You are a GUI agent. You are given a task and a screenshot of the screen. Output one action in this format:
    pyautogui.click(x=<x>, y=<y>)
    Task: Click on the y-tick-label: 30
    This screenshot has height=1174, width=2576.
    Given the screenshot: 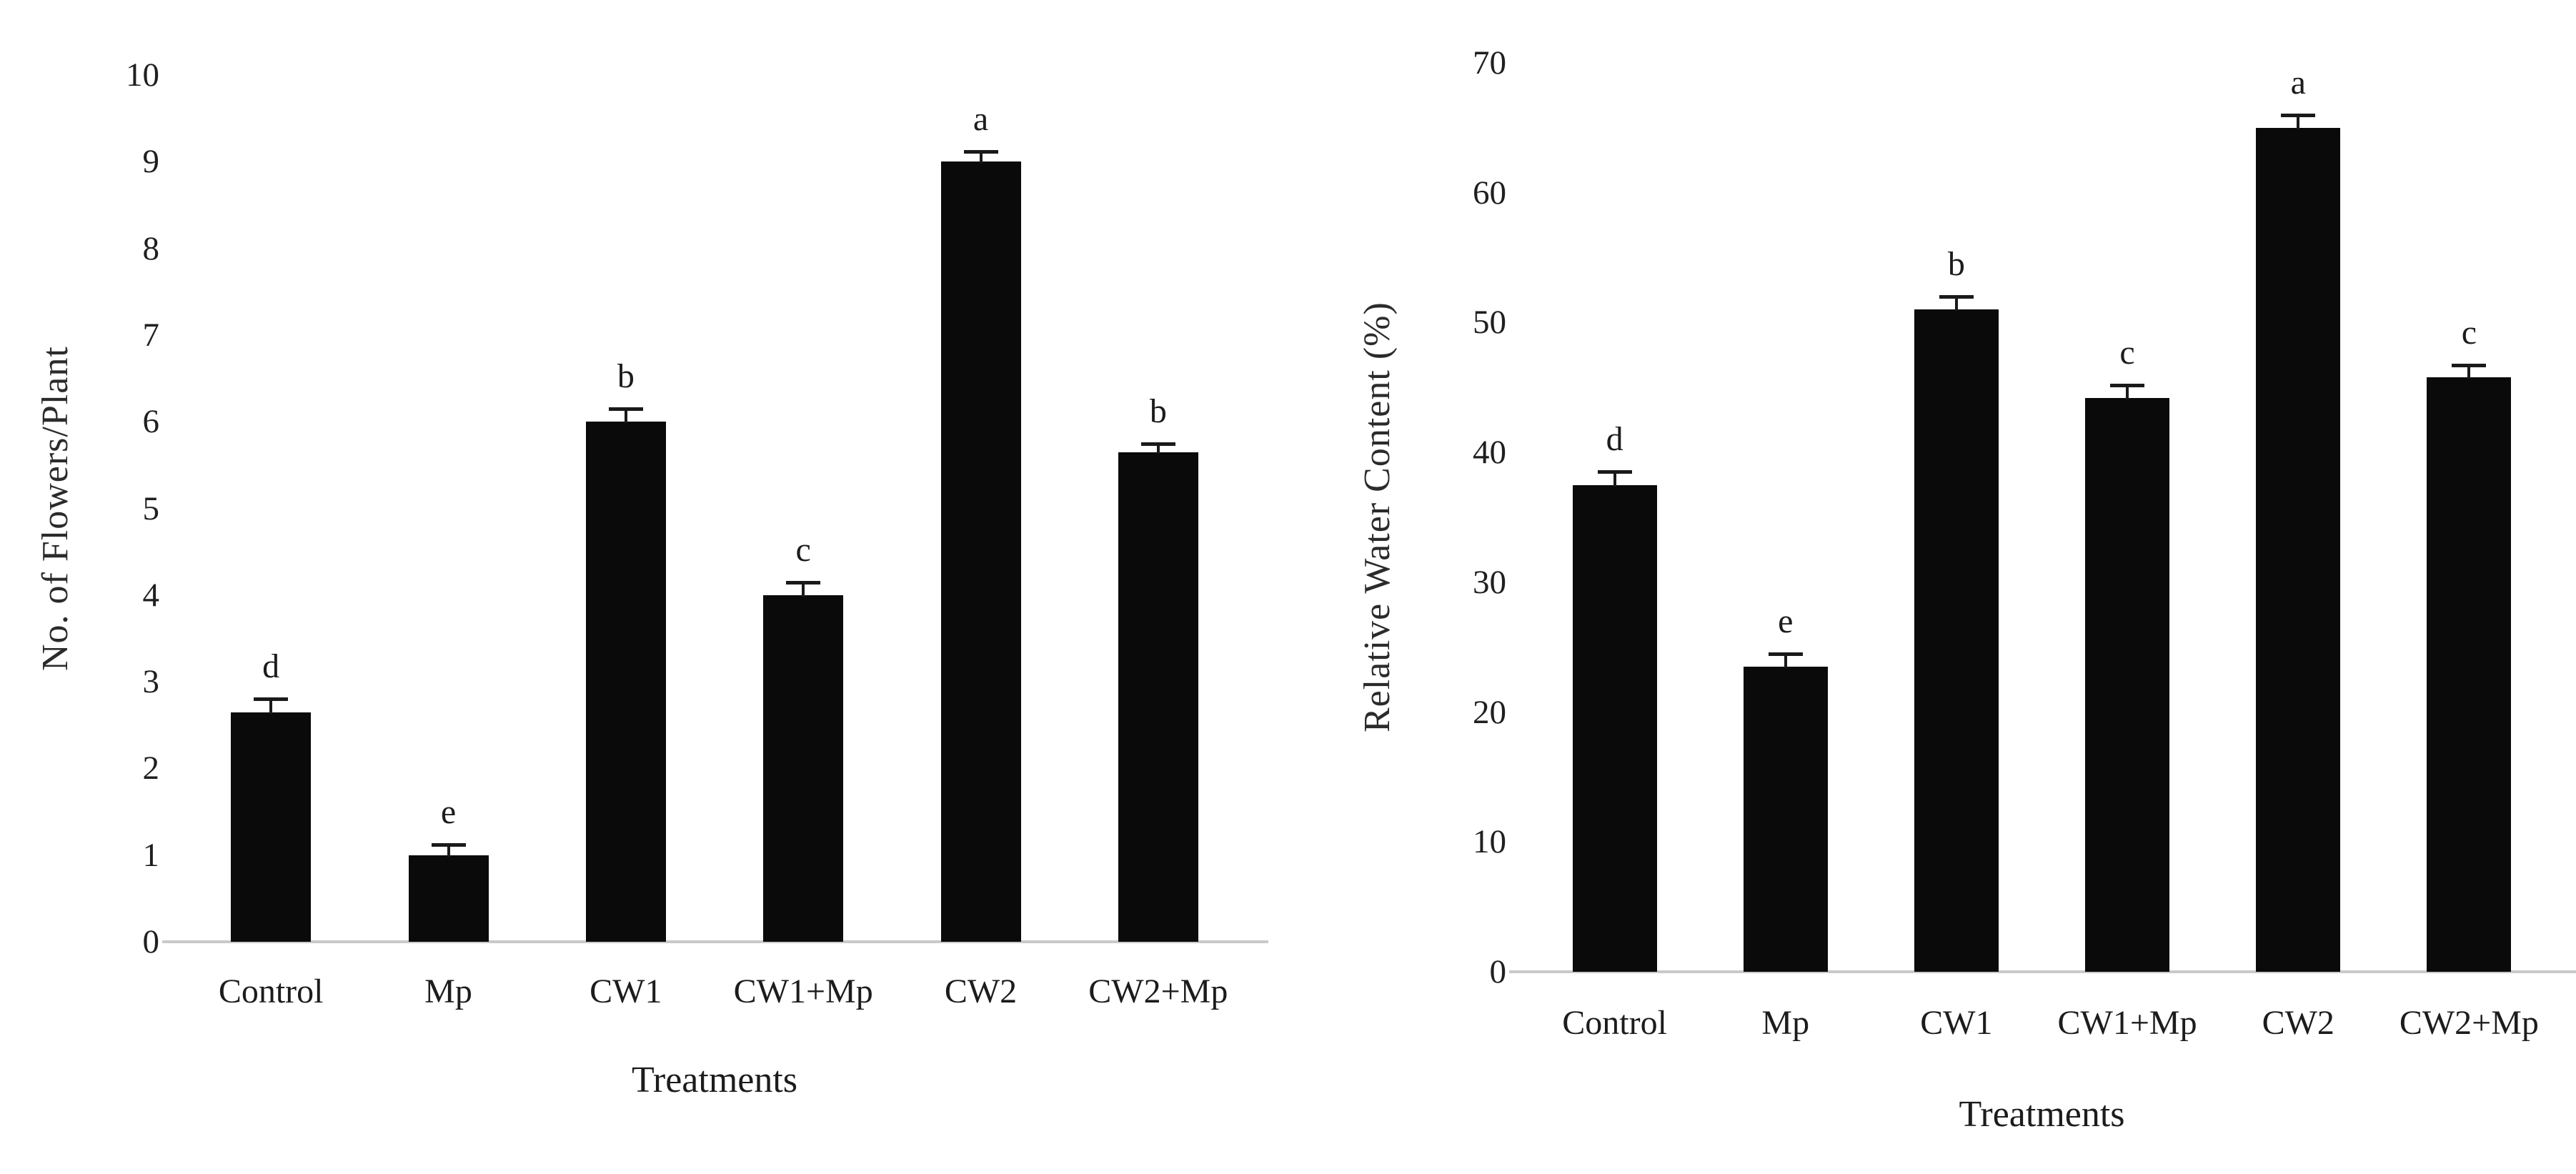 What is the action you would take?
    pyautogui.click(x=1489, y=582)
    